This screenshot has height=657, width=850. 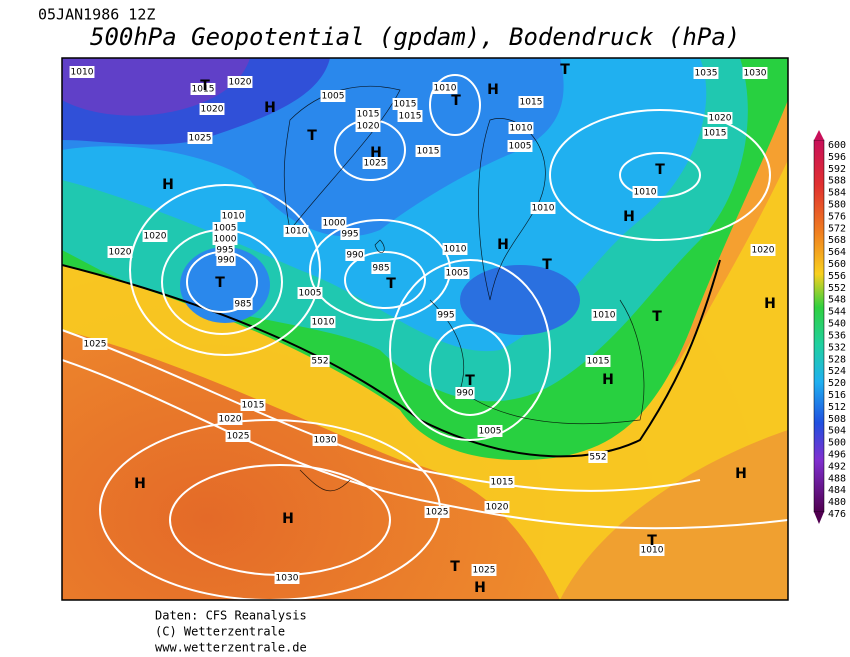 I want to click on footer-copyright: (C) Wetterzentrale, so click(x=220, y=632).